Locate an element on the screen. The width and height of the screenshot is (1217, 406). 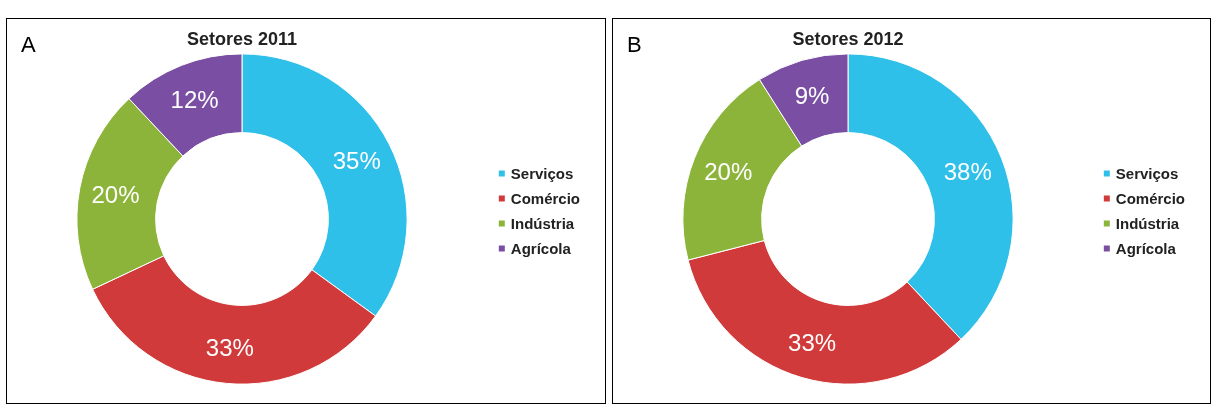
chart-title: Setores 2012 is located at coordinates (848, 39).